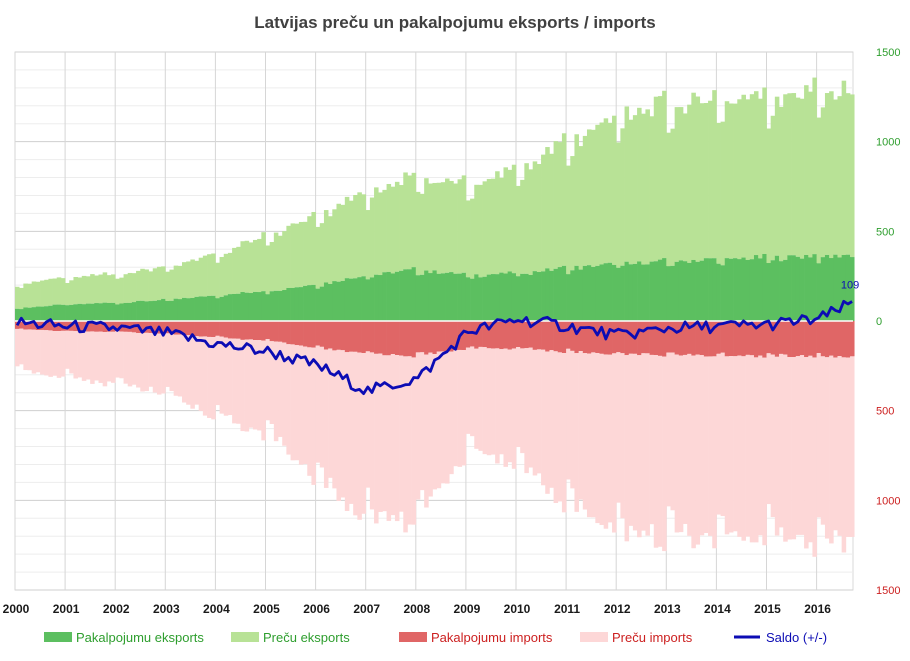 The width and height of the screenshot is (910, 661). Describe the element at coordinates (888, 591) in the screenshot. I see `y-tick-label: 1500` at that location.